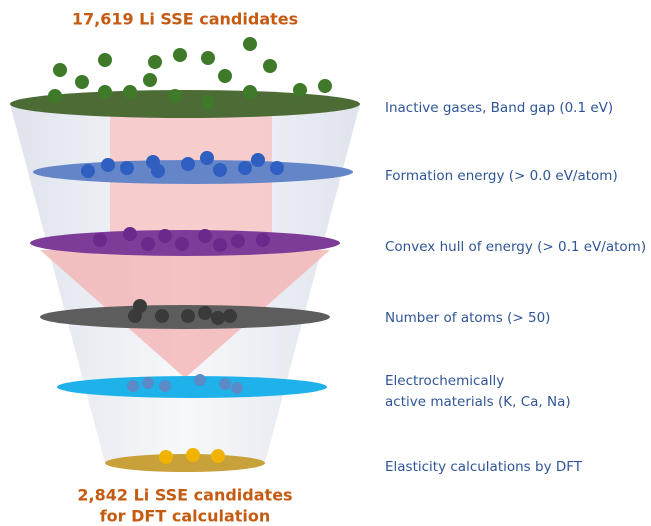 The width and height of the screenshot is (651, 526). I want to click on stage-label: active materials (K, Ca, Na), so click(478, 402).